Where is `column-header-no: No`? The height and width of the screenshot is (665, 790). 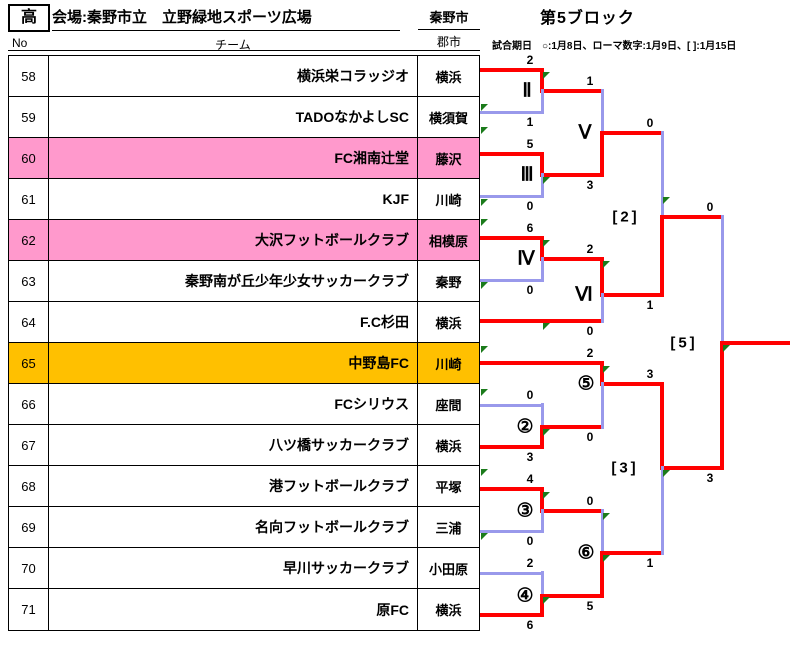 column-header-no: No is located at coordinates (20, 43).